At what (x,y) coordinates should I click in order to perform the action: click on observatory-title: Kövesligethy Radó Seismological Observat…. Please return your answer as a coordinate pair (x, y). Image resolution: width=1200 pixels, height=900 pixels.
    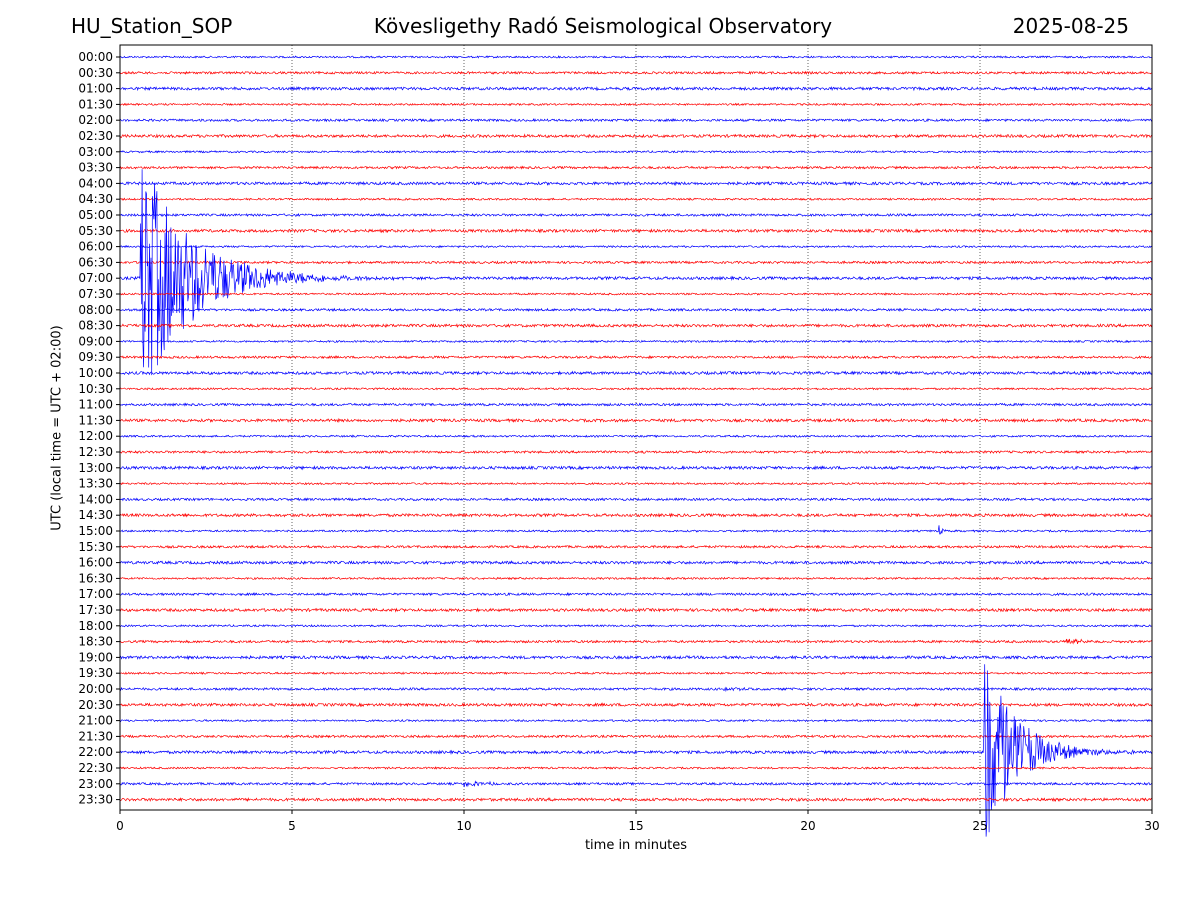
    Looking at the image, I should click on (603, 26).